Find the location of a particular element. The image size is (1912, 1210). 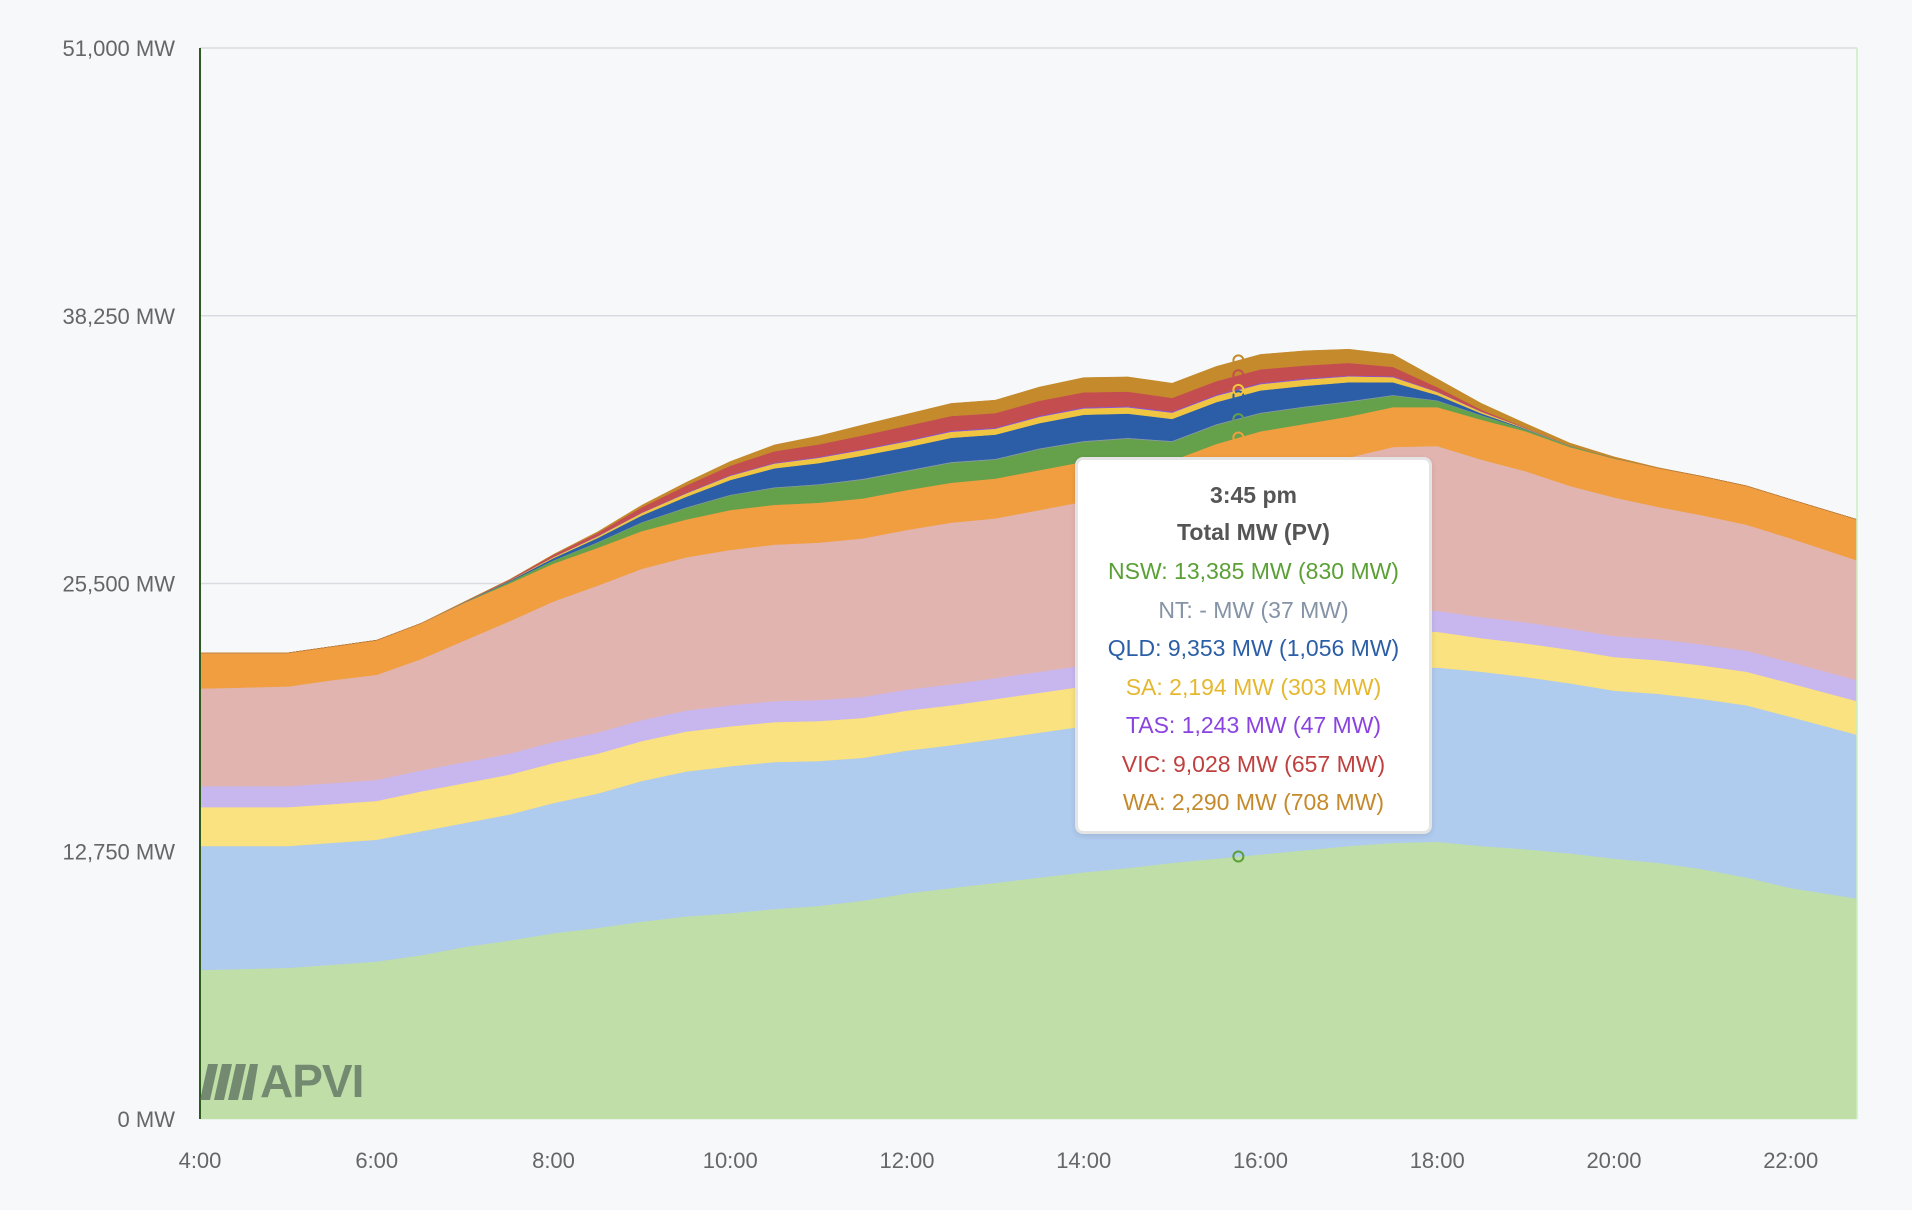

tooltip-title: Total MW (PV) is located at coordinates (1253, 532).